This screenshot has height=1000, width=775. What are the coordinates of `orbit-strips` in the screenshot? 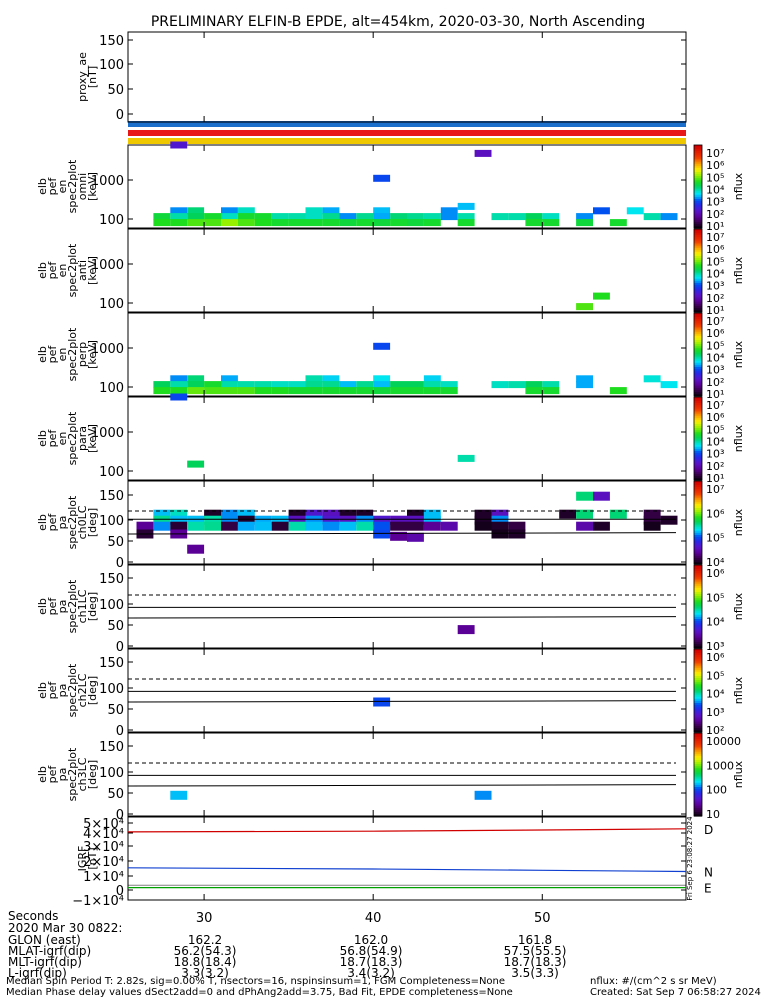 It's located at (407, 132).